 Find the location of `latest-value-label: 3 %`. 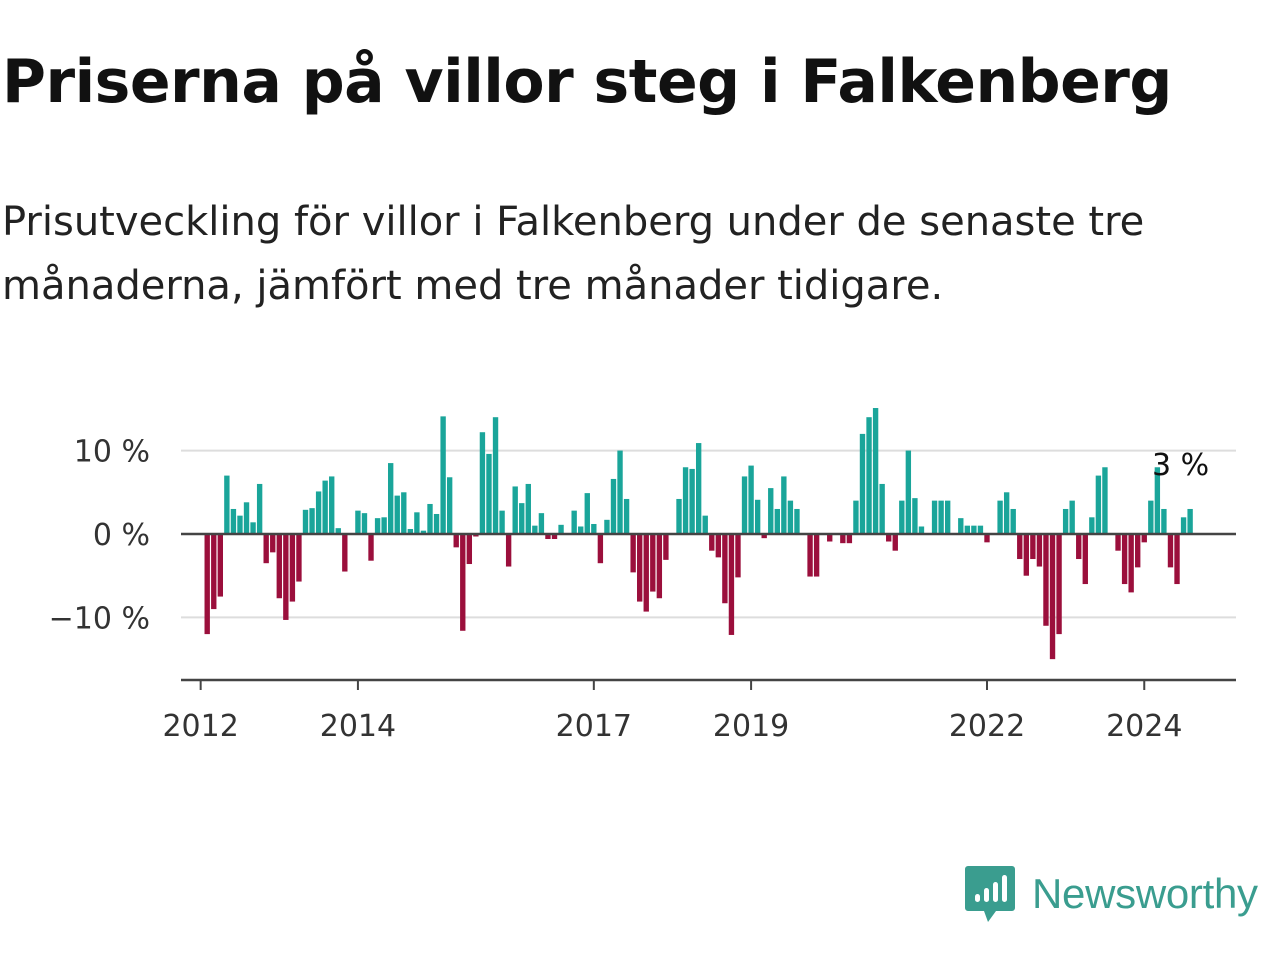

latest-value-label: 3 % is located at coordinates (1180, 465).